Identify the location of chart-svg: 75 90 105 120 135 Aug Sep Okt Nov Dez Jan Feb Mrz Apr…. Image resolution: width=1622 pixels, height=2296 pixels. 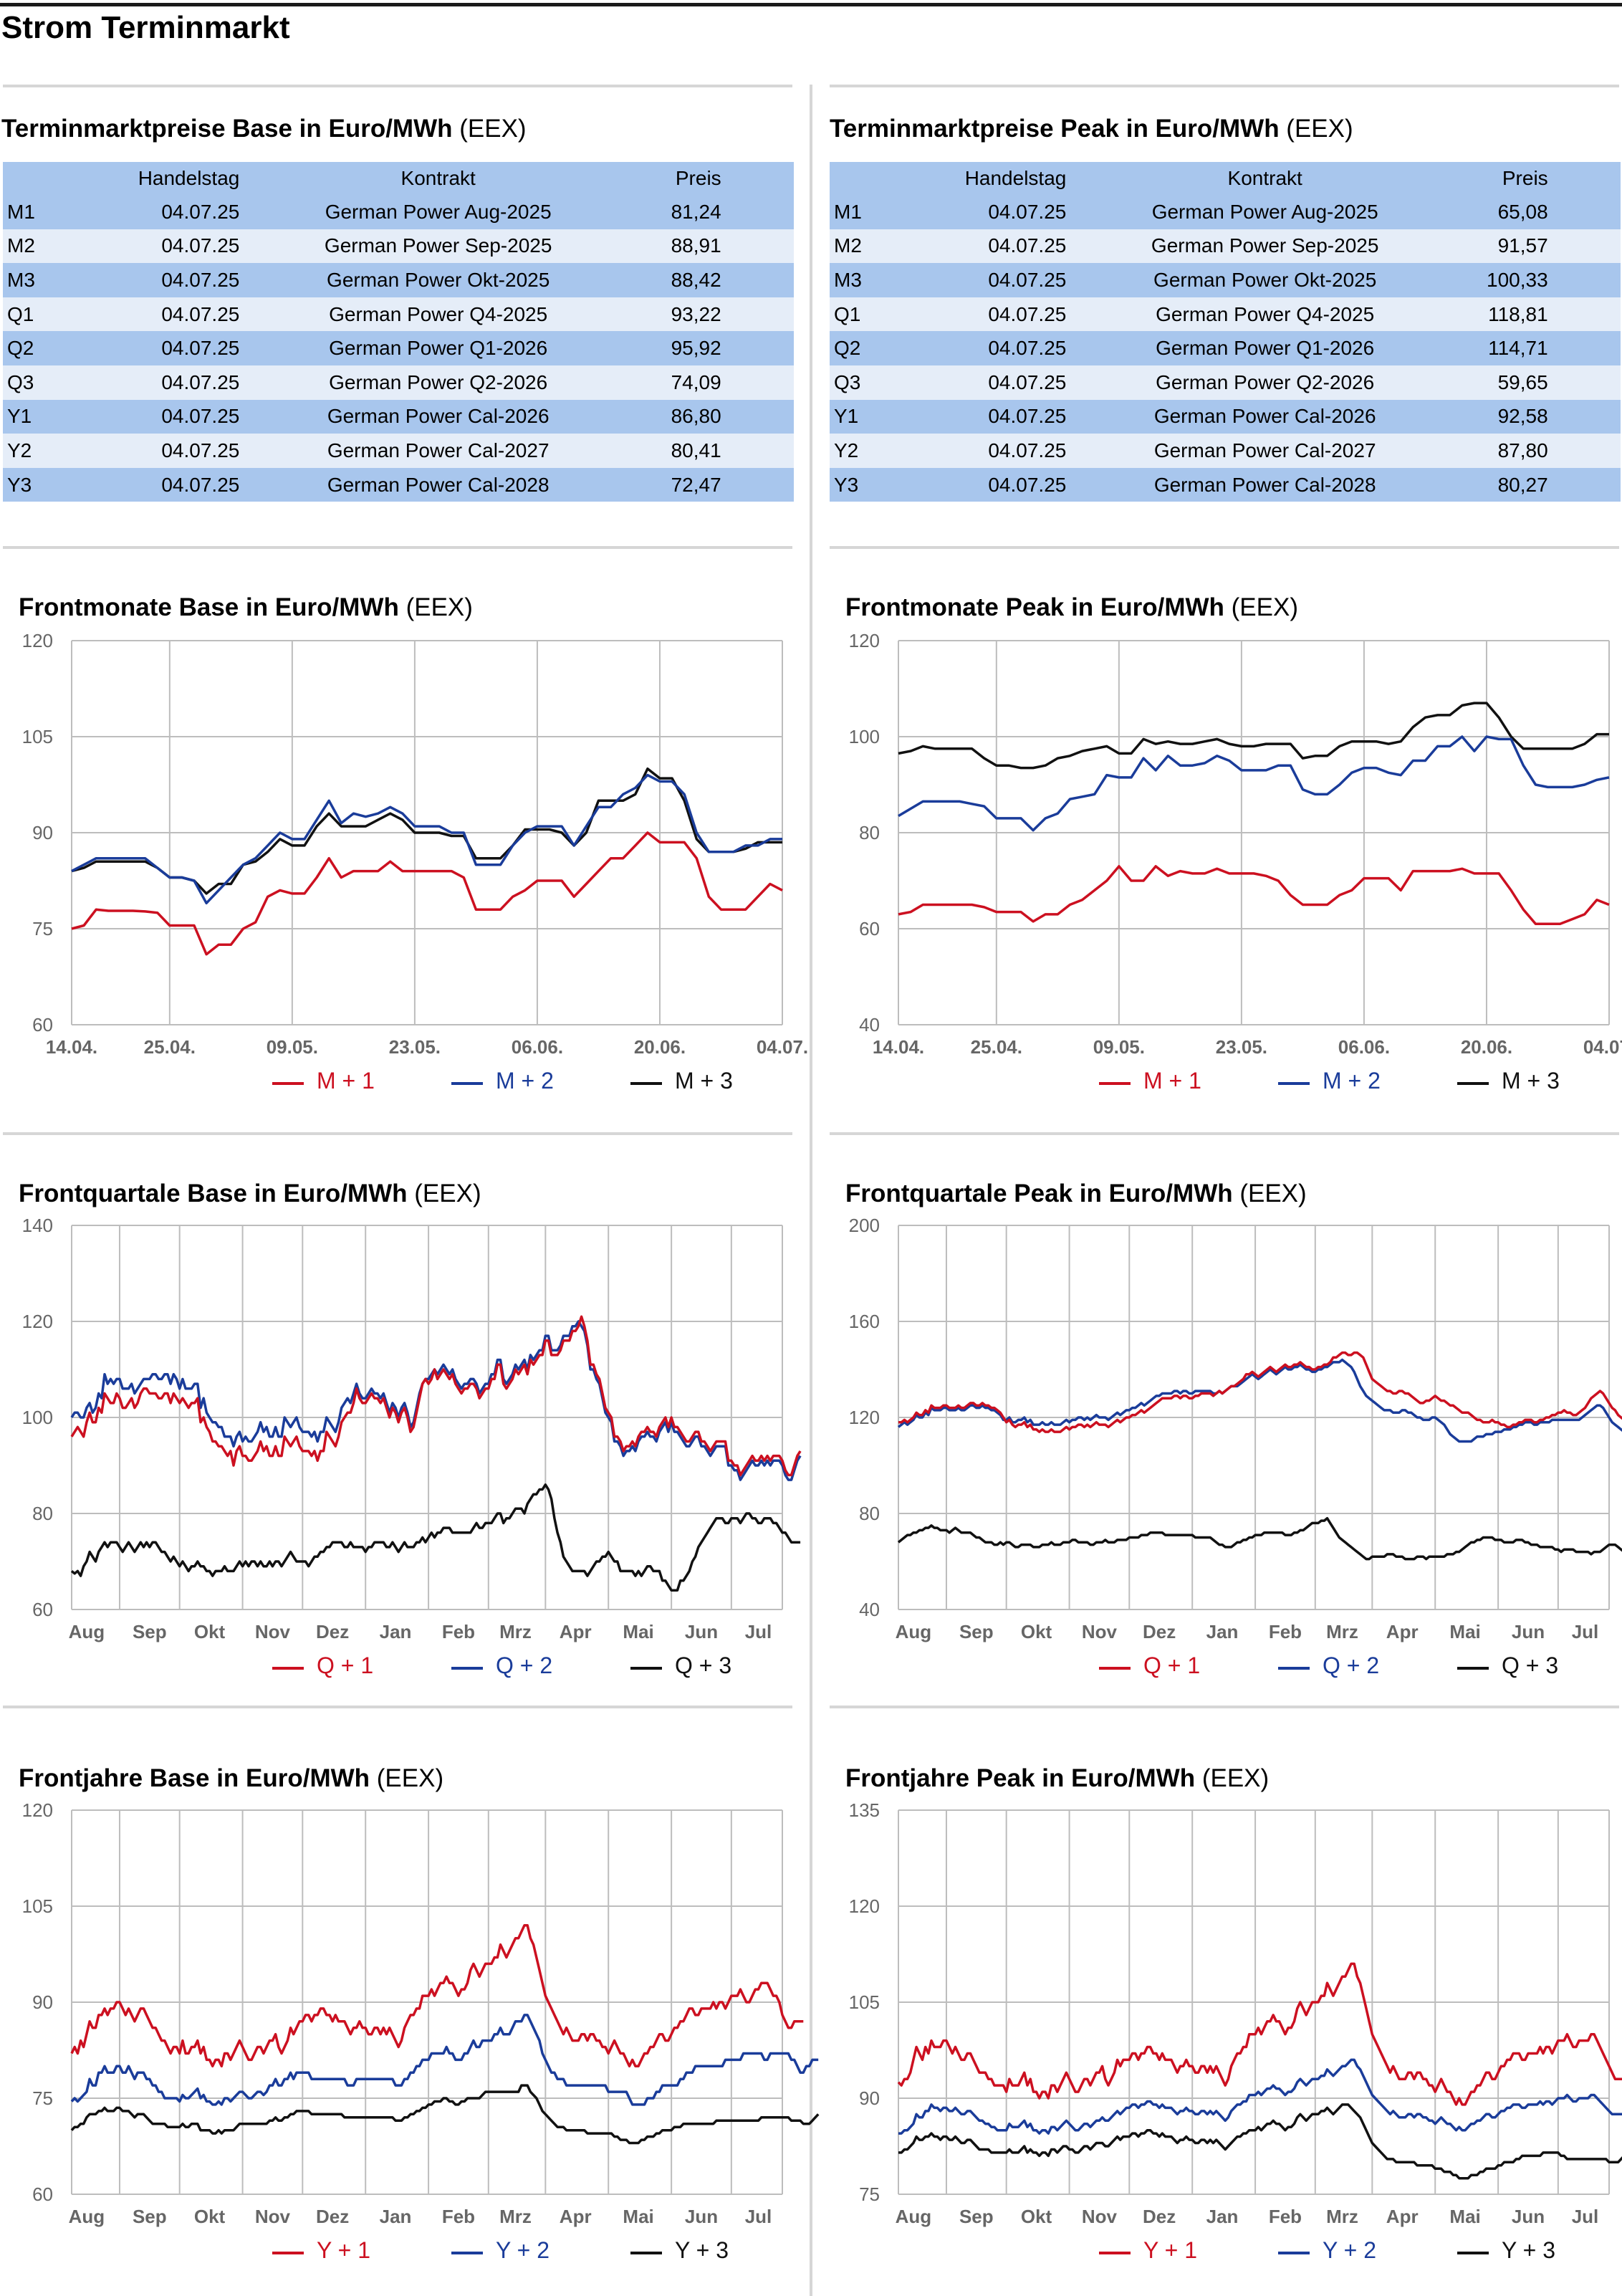
(1235, 2013).